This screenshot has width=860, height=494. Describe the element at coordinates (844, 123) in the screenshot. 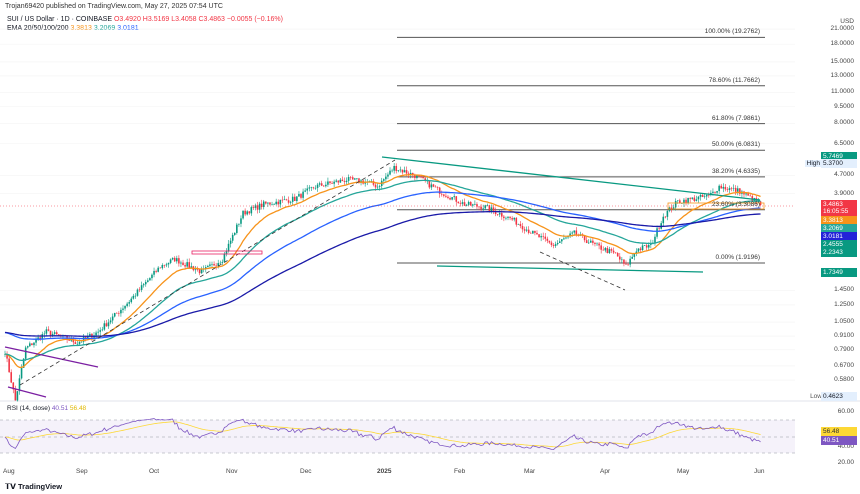

I see `price-tick: 8.0000` at that location.